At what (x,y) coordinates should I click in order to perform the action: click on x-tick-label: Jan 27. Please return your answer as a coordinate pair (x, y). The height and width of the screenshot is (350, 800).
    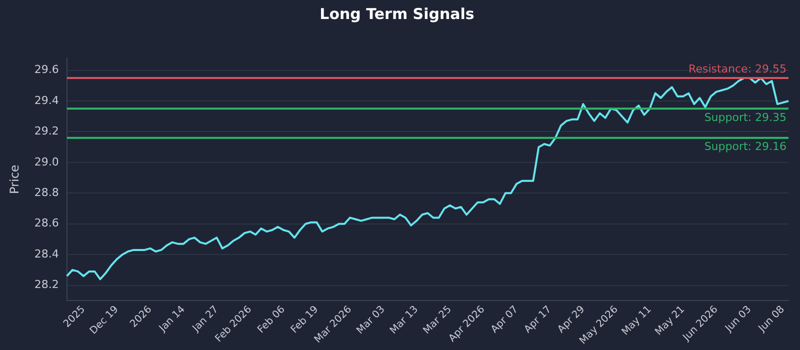
    Looking at the image, I should click on (205, 319).